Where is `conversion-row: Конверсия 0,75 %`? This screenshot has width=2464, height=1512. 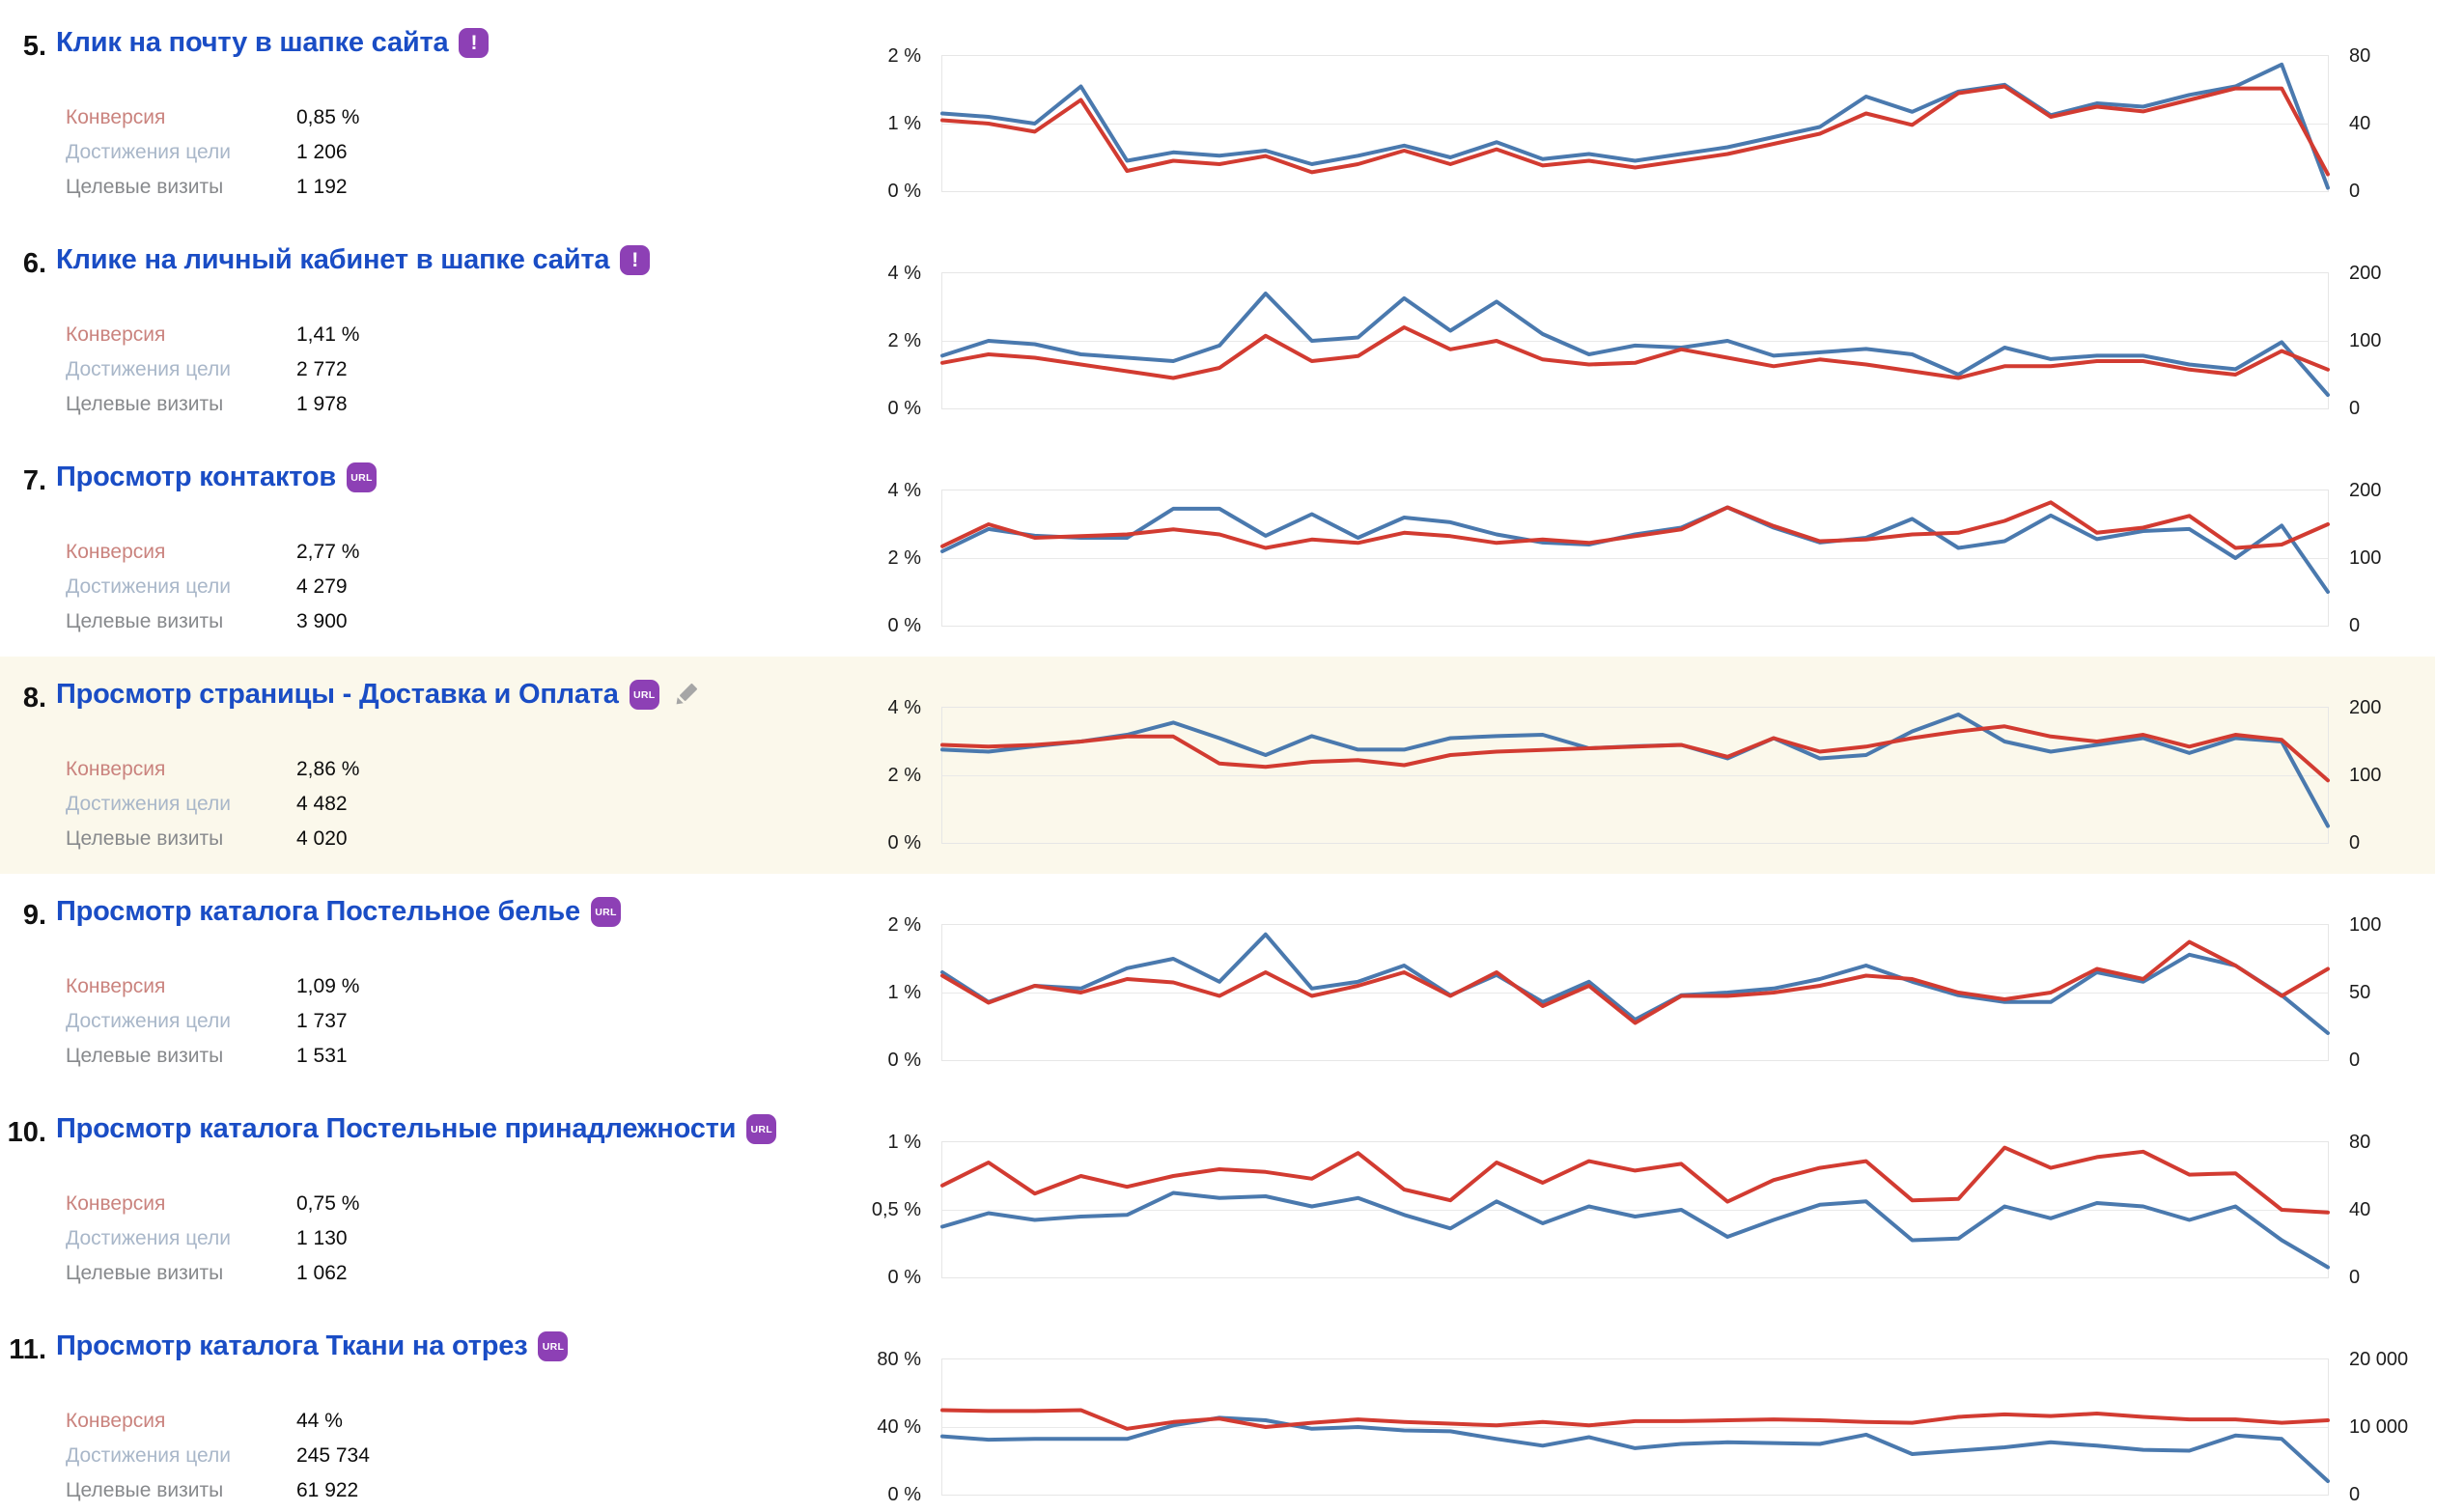
conversion-row: Конверсия 0,75 % is located at coordinates (213, 1204).